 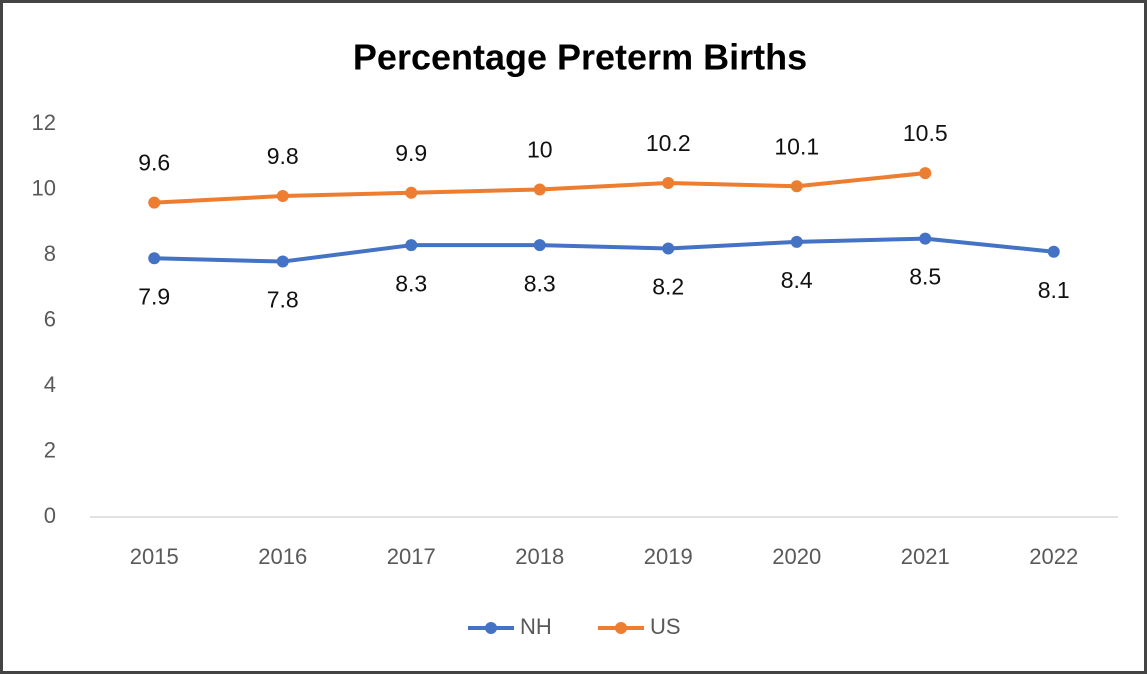 I want to click on data-label: 10, so click(x=540, y=150).